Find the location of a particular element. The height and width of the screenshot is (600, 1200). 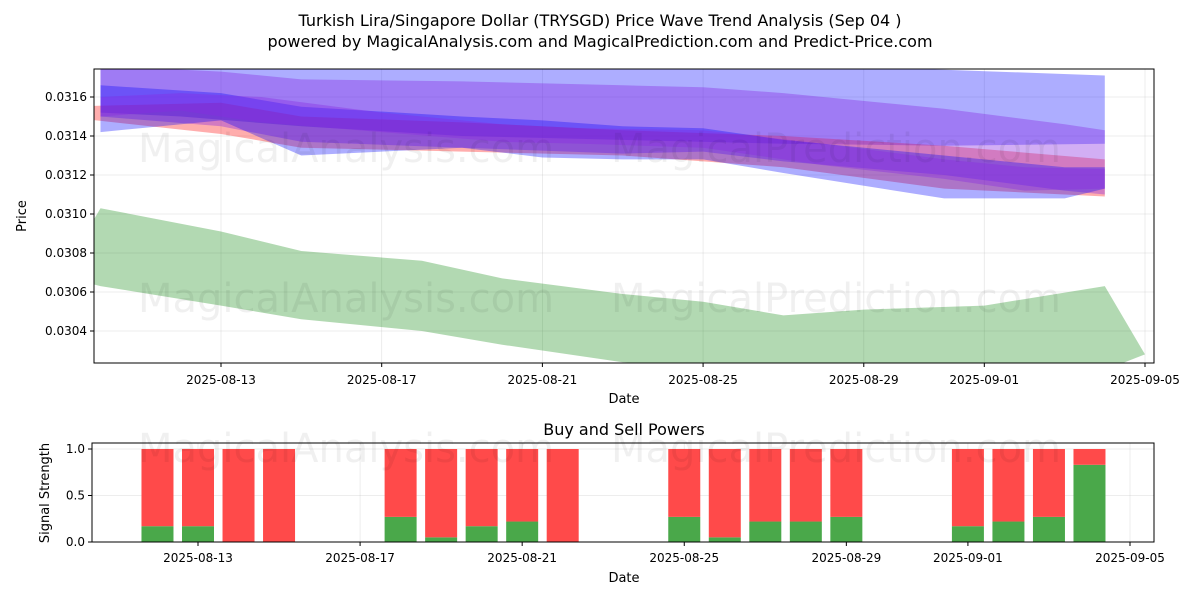

y-tick-label: 0.0308 is located at coordinates (66, 253).